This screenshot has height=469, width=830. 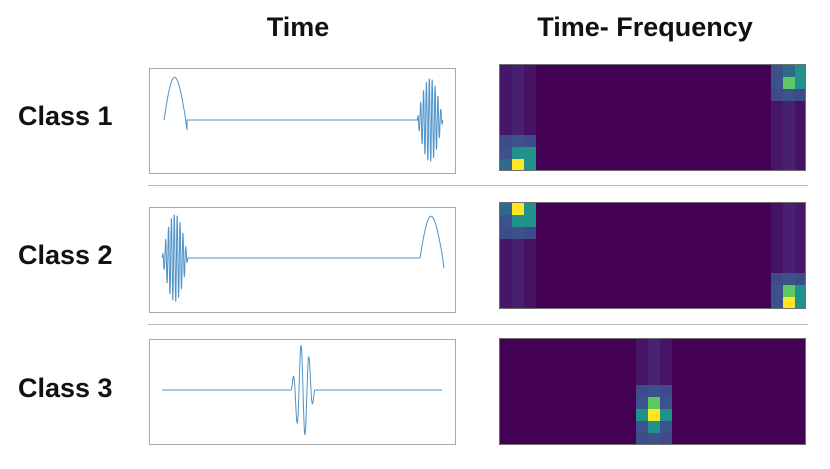 I want to click on class-1-spectrogram, so click(x=652, y=117).